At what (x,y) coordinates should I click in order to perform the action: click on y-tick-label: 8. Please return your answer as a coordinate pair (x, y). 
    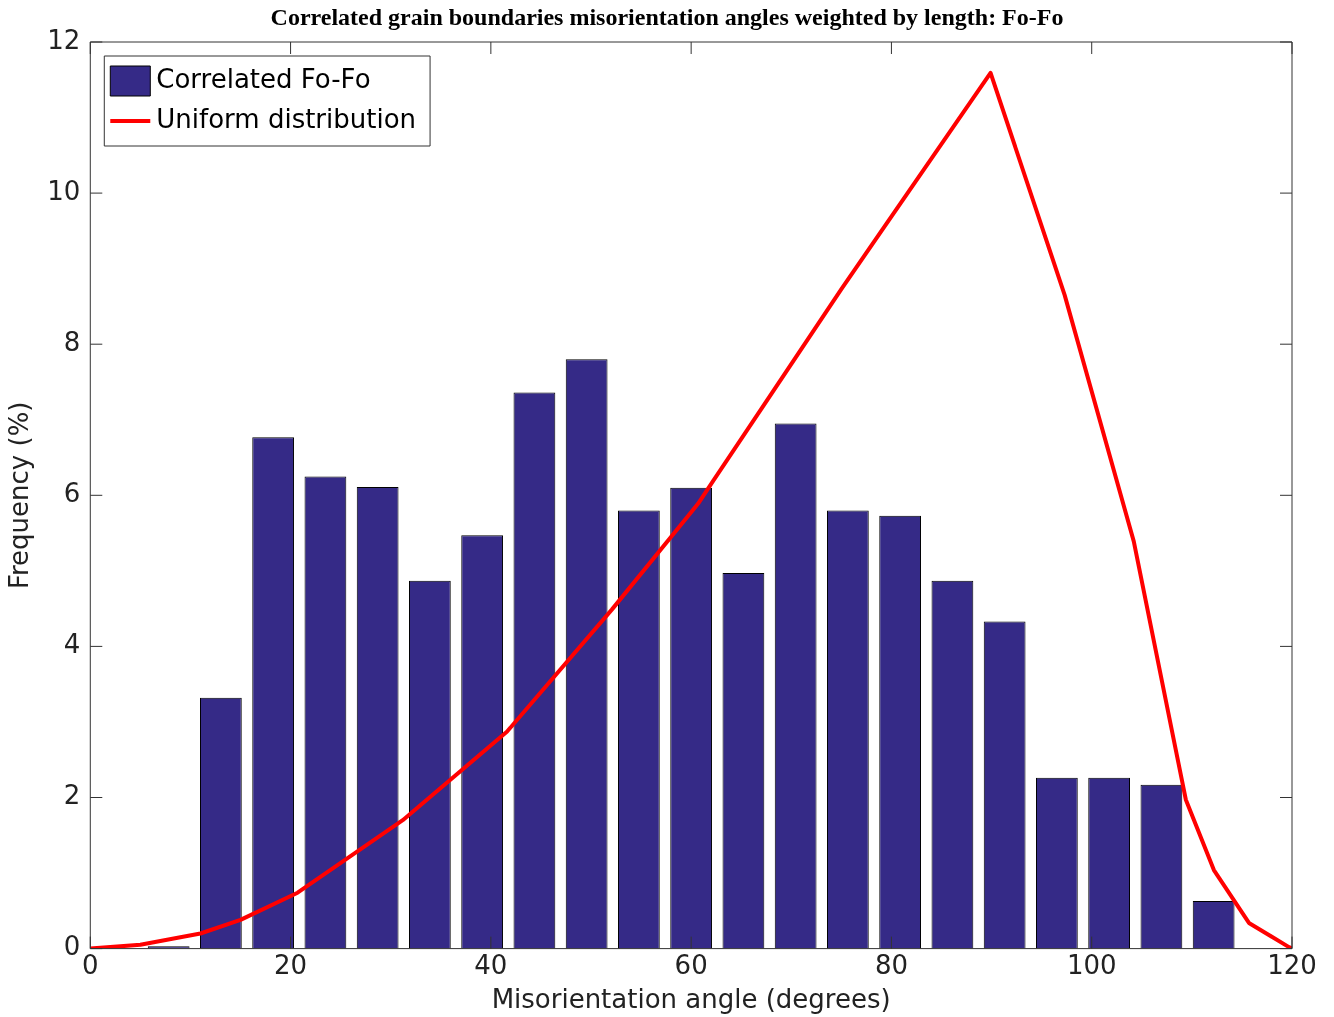
    Looking at the image, I should click on (72, 341).